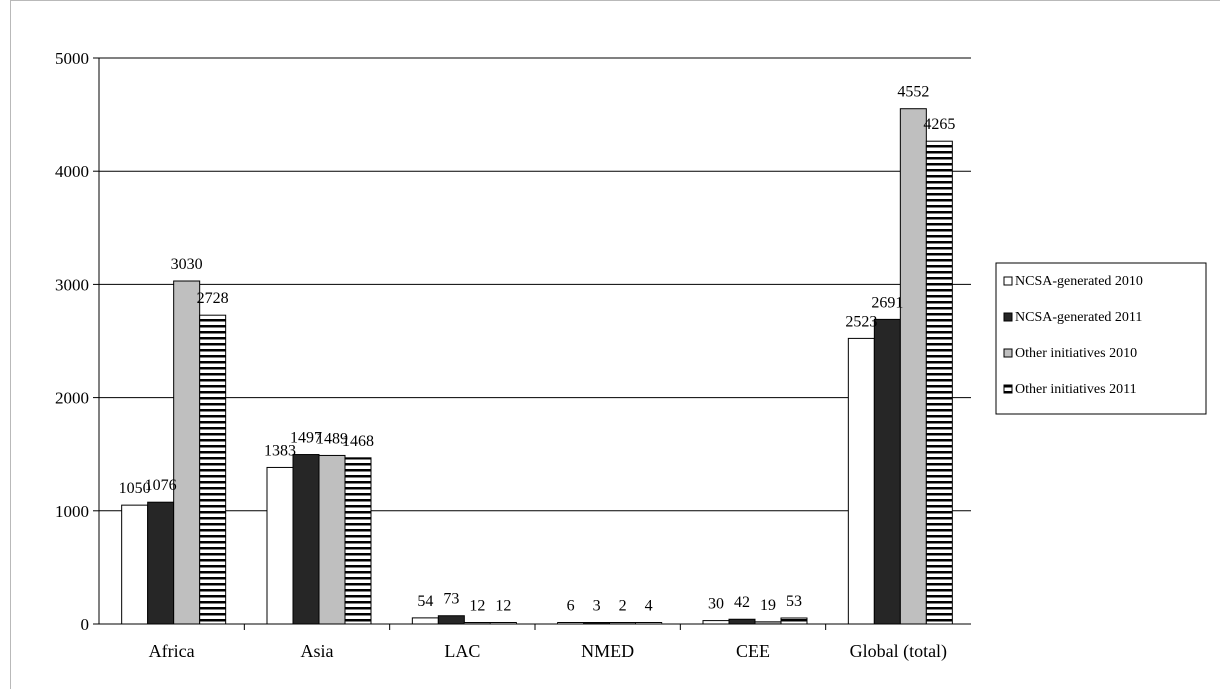  I want to click on bar-value-label: 73, so click(451, 599).